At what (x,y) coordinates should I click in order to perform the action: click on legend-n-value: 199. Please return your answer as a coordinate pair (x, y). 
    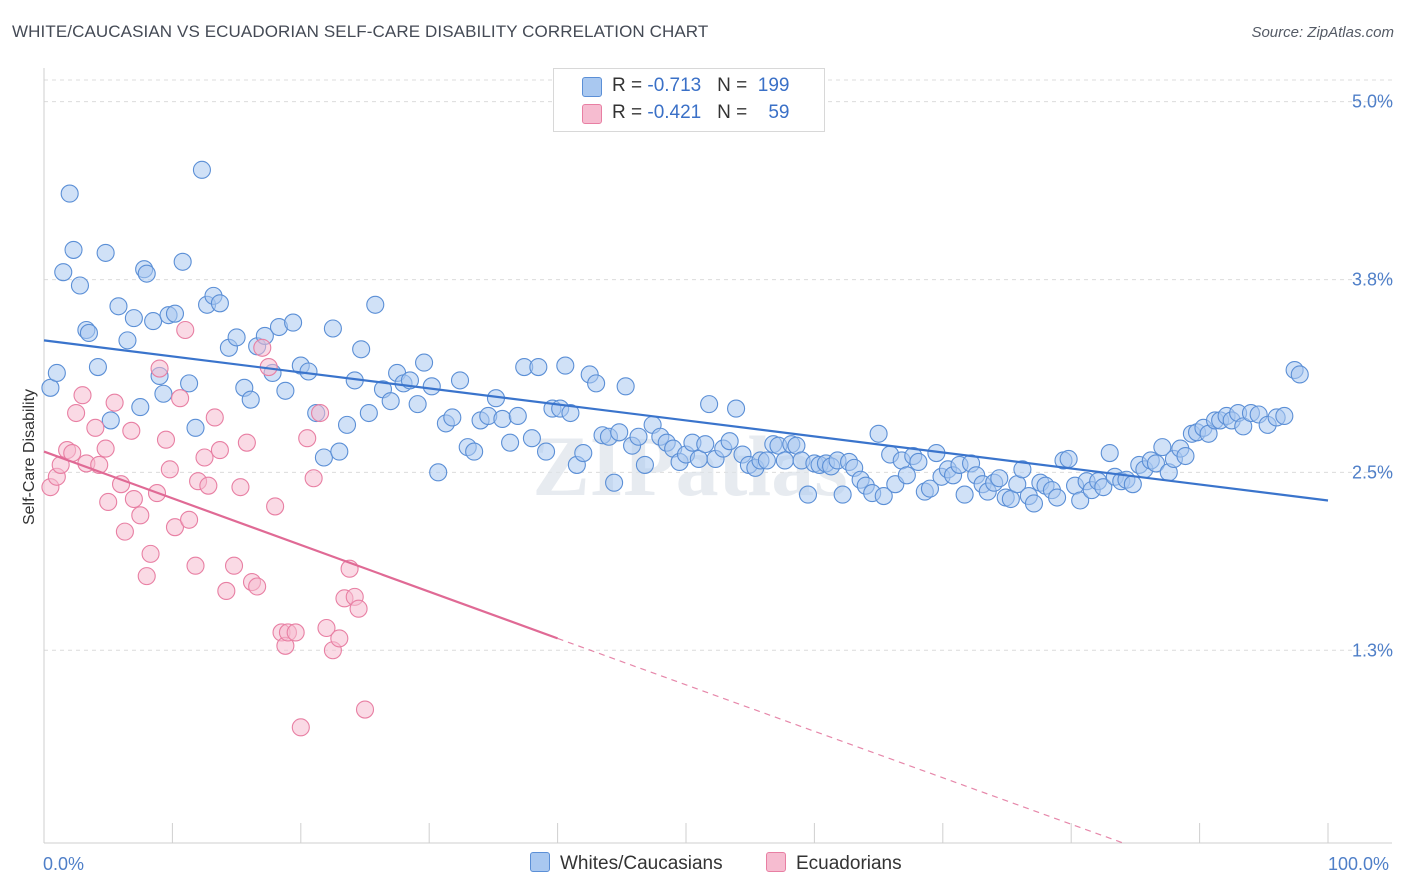
    Looking at the image, I should click on (773, 85).